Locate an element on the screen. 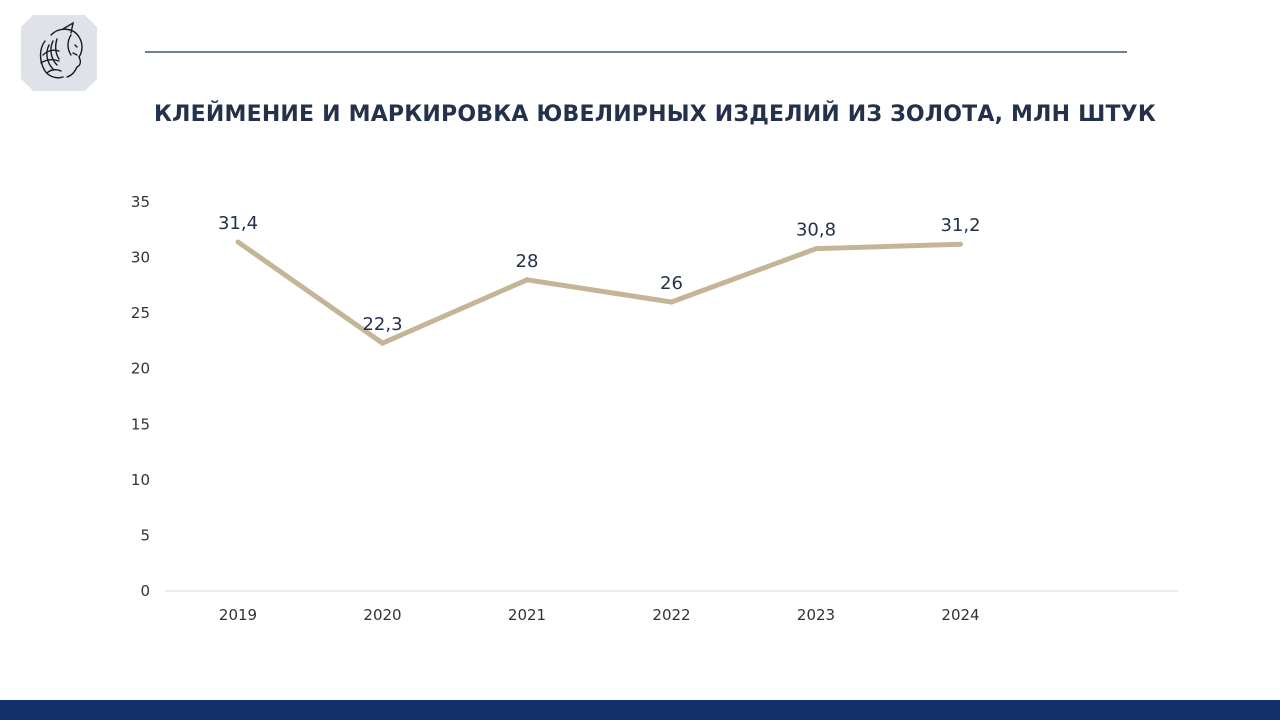 The width and height of the screenshot is (1280, 720). series-line is located at coordinates (598, 293).